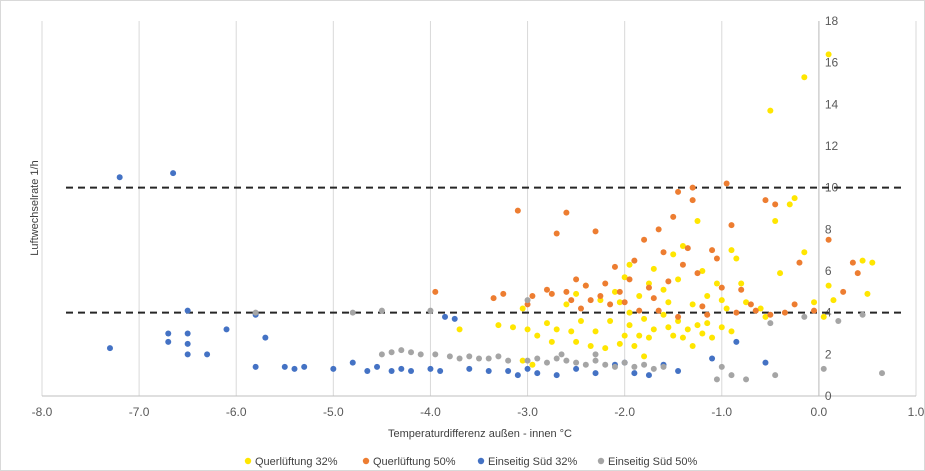 The width and height of the screenshot is (925, 471). What do you see at coordinates (527, 412) in the screenshot?
I see `x-tick-label: -3.0` at bounding box center [527, 412].